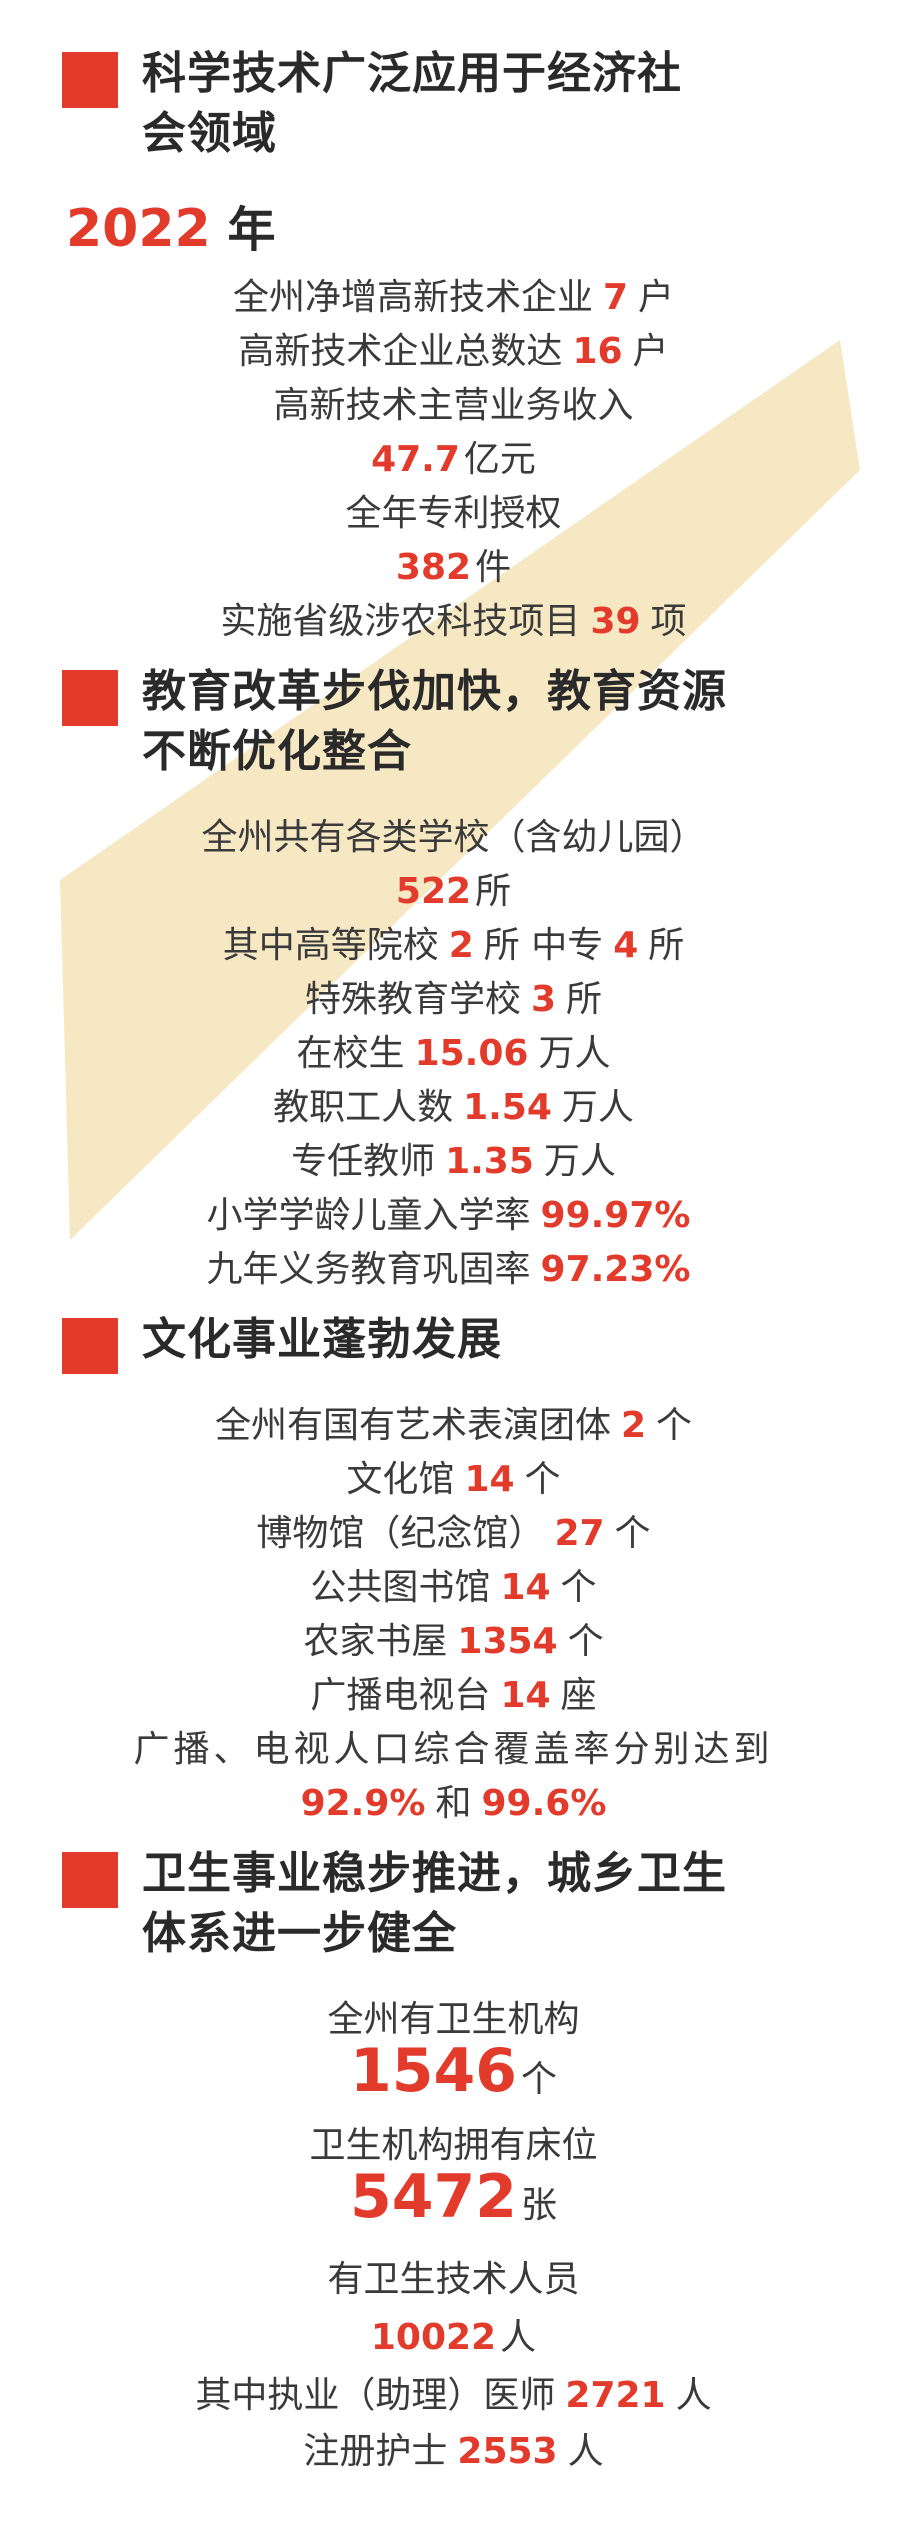 The height and width of the screenshot is (2542, 907). What do you see at coordinates (453, 2395) in the screenshot?
I see `stat-line: 其中执业（助理）医师 2721 人` at bounding box center [453, 2395].